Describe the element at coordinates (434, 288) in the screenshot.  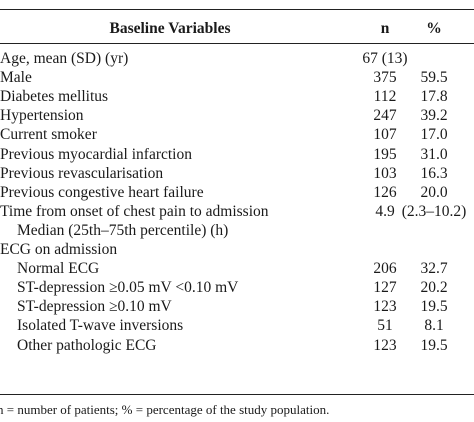
I see `pct-cell: 20.2` at that location.